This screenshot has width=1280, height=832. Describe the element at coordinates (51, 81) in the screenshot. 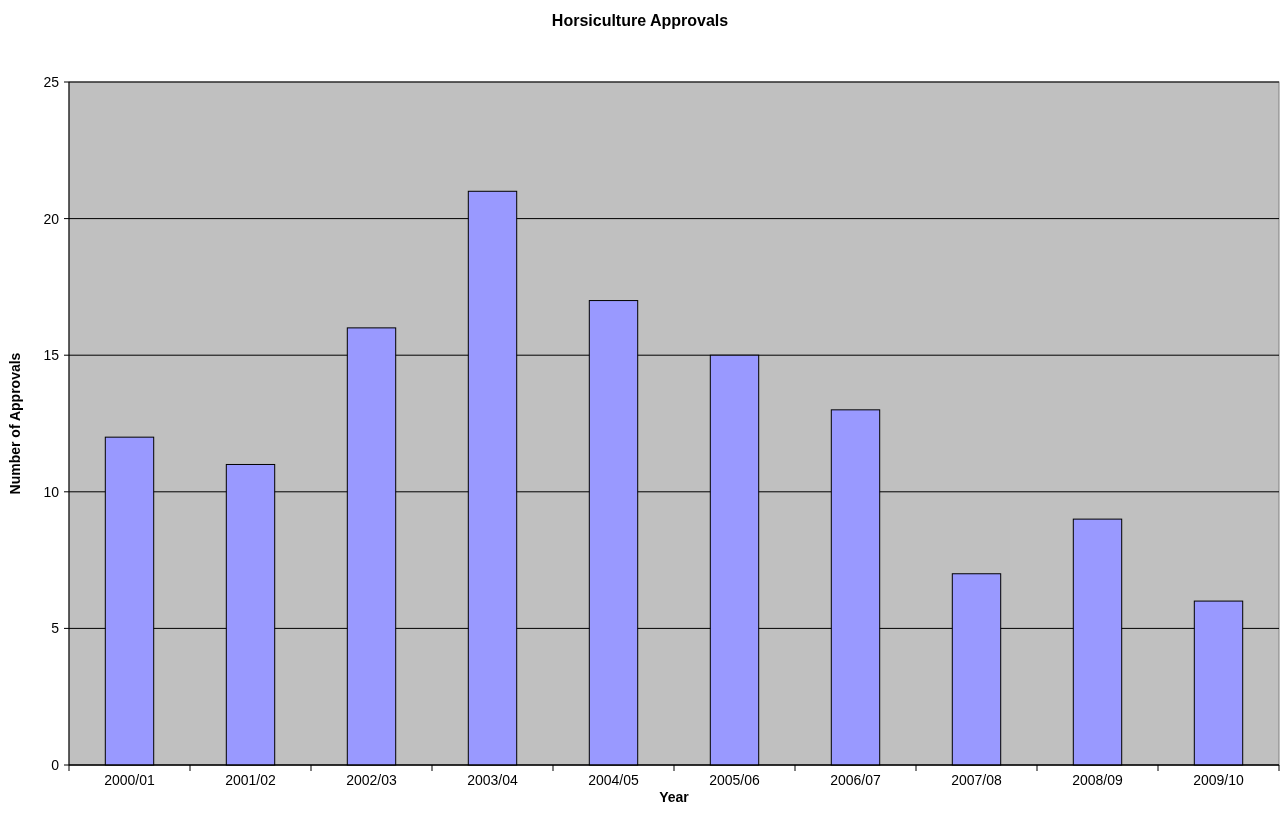

I see `y-tick-label: 25` at that location.